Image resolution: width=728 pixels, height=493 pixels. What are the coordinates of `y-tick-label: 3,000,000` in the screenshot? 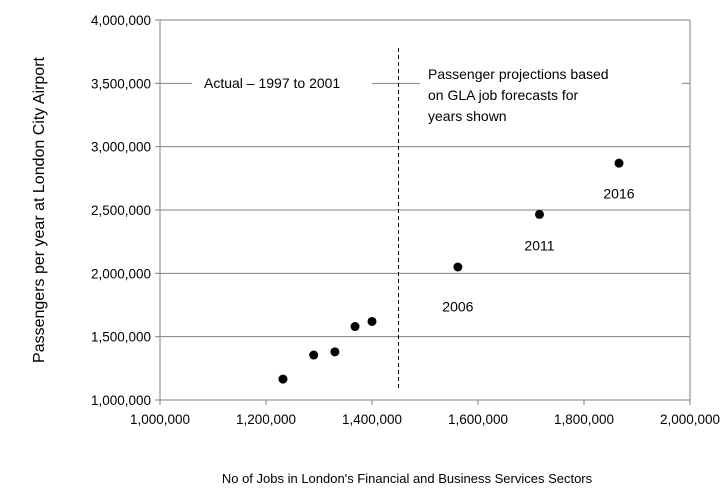 It's located at (121, 147).